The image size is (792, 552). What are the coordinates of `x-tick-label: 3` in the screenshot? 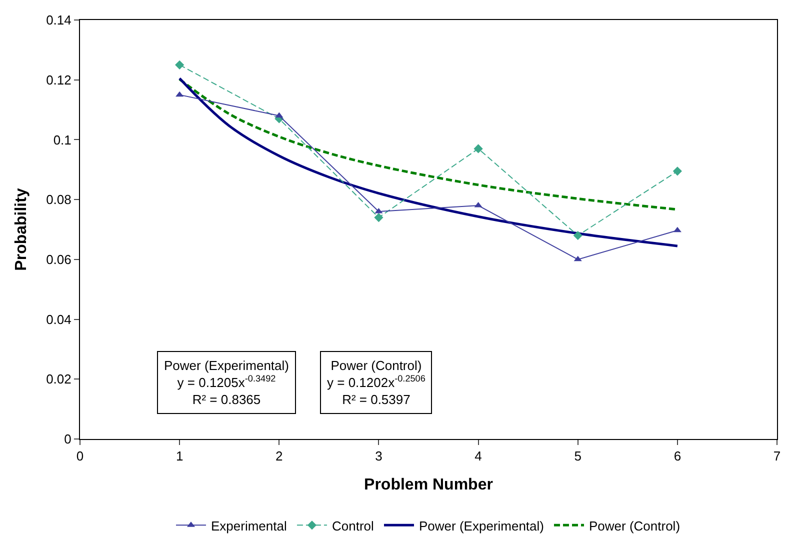 It's located at (378, 456).